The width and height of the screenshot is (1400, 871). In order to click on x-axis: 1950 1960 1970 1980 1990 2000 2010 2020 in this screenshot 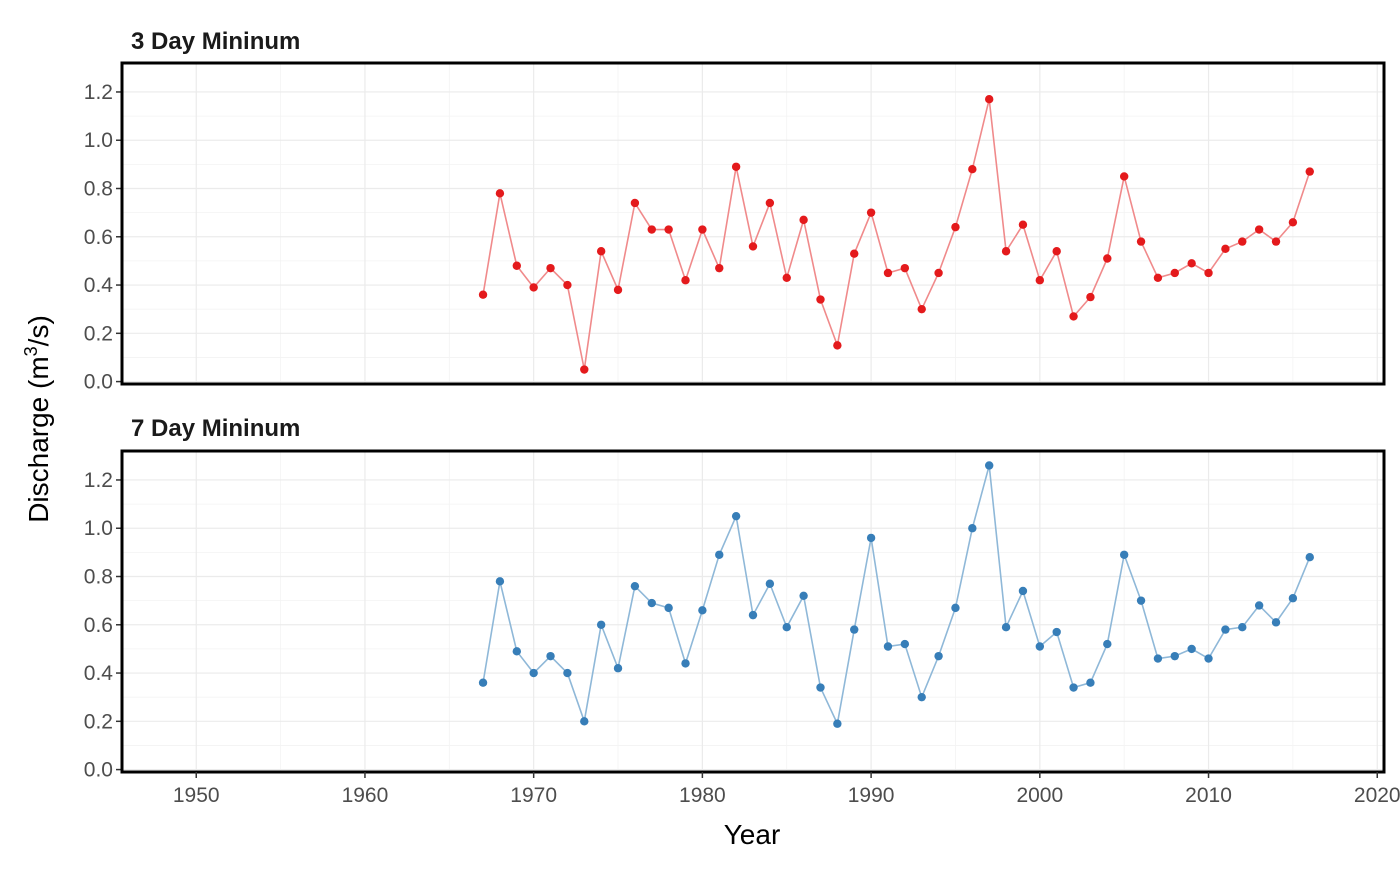, I will do `click(786, 789)`.